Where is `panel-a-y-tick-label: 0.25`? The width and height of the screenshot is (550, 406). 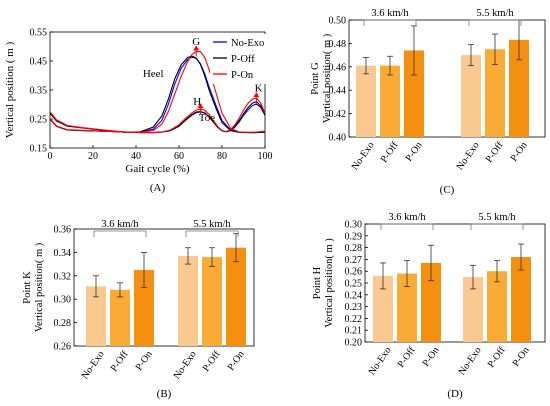 panel-a-y-tick-label: 0.25 is located at coordinates (39, 120).